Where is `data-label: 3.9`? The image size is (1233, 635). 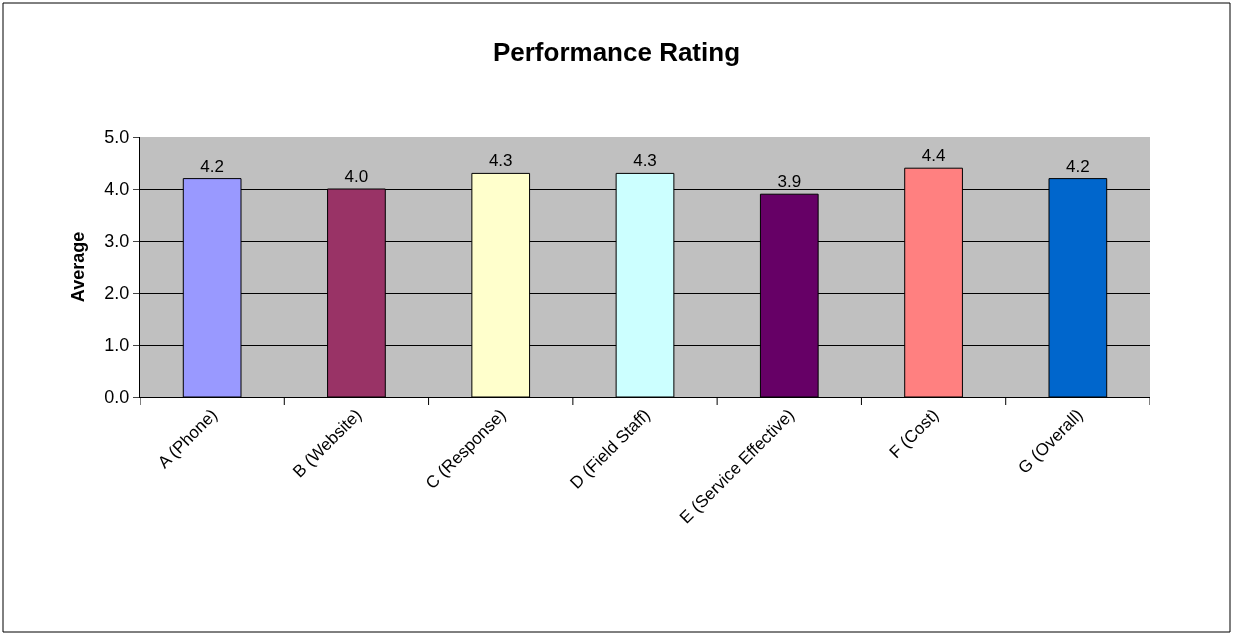
data-label: 3.9 is located at coordinates (789, 182).